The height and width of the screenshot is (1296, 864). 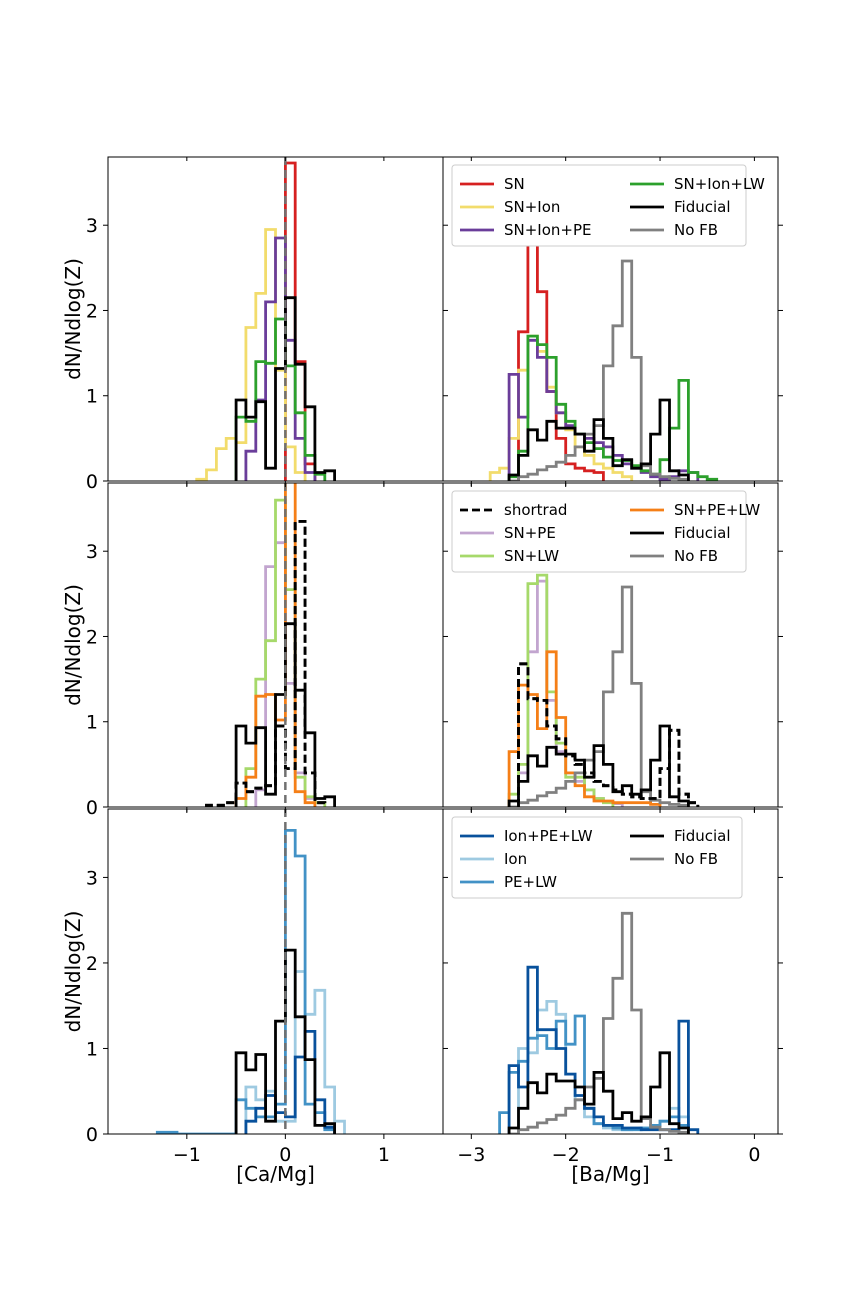 I want to click on right-xtick-label: 0, so click(x=754, y=1155).